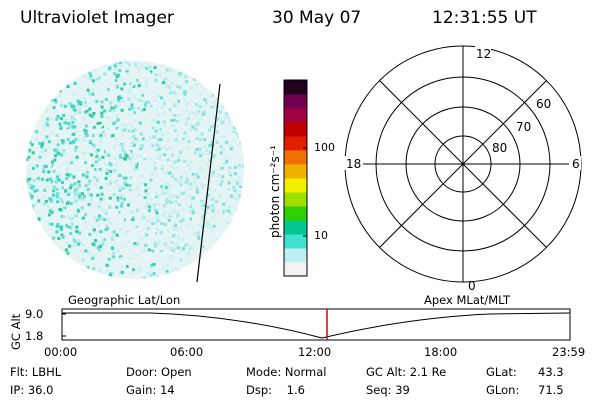 The image size is (600, 400). Describe the element at coordinates (484, 18) in the screenshot. I see `image-time: 12:31:55 UT` at that location.